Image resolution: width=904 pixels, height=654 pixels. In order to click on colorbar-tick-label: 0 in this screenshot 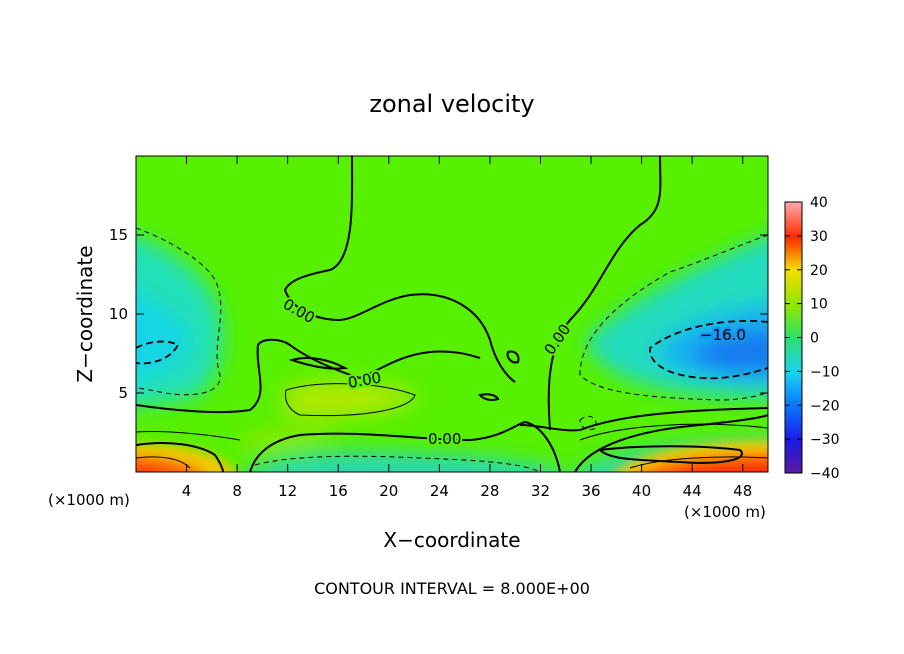, I will do `click(814, 339)`.